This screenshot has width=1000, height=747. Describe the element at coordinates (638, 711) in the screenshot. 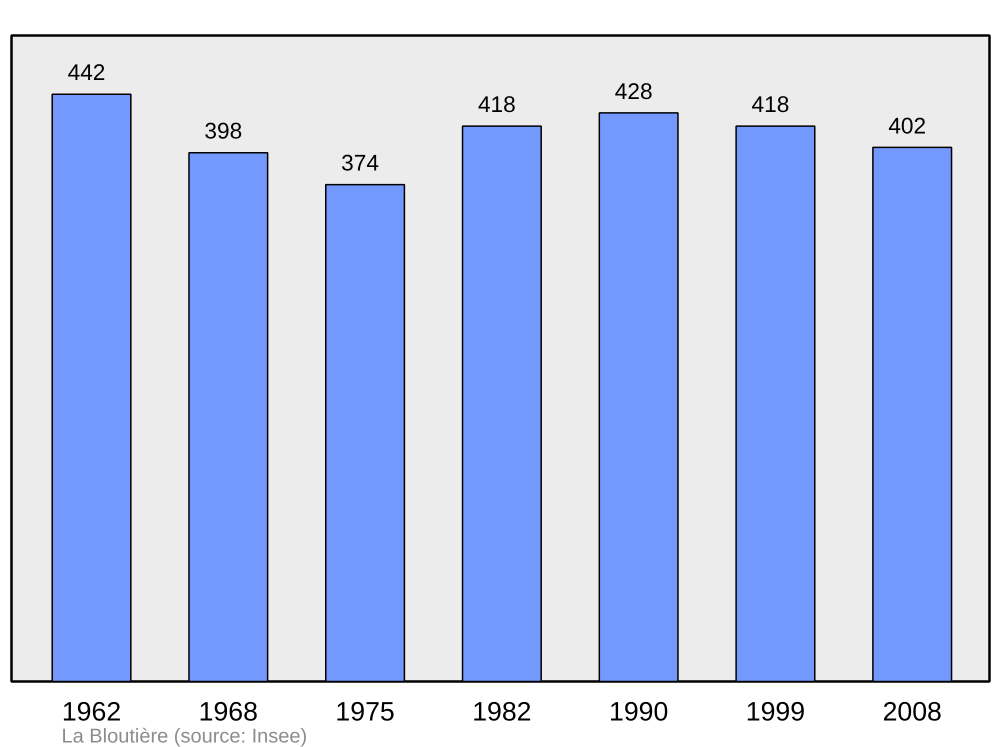

I see `x-tick-label: 1990` at that location.